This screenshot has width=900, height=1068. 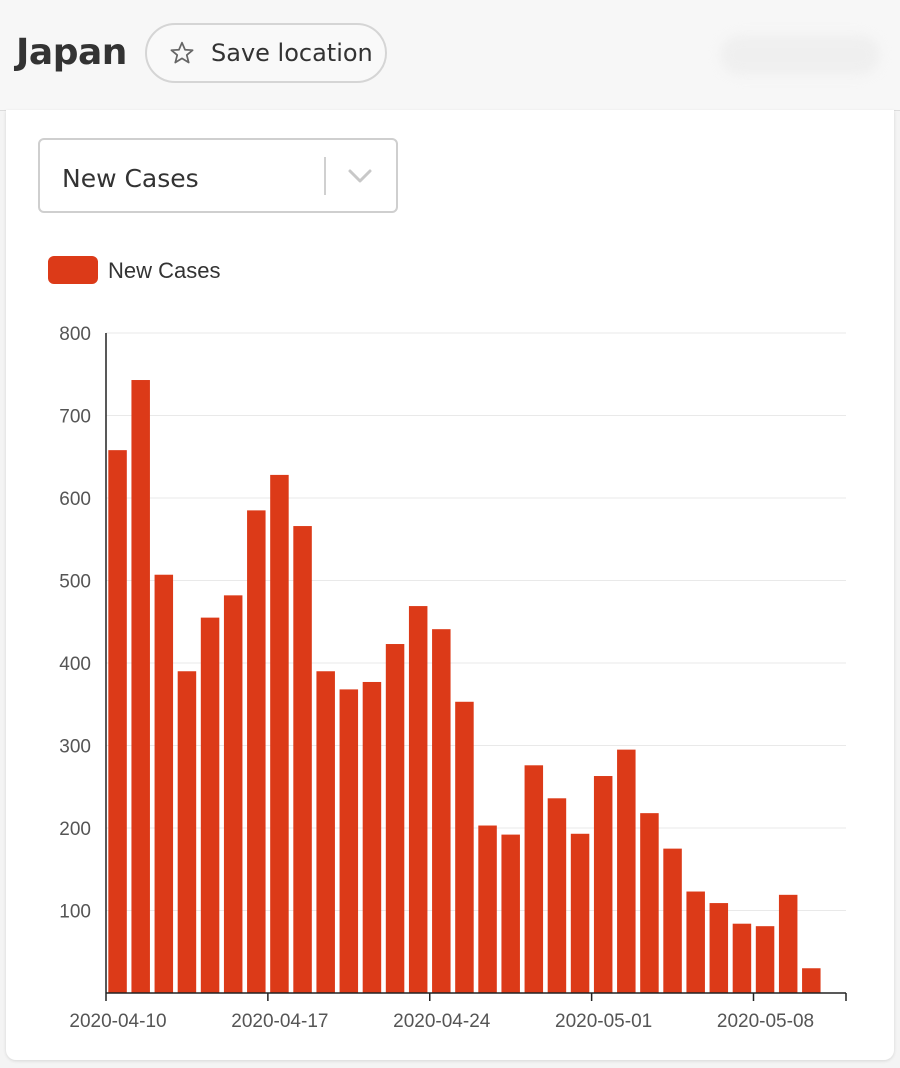 What do you see at coordinates (325, 176) in the screenshot?
I see `select-separator` at bounding box center [325, 176].